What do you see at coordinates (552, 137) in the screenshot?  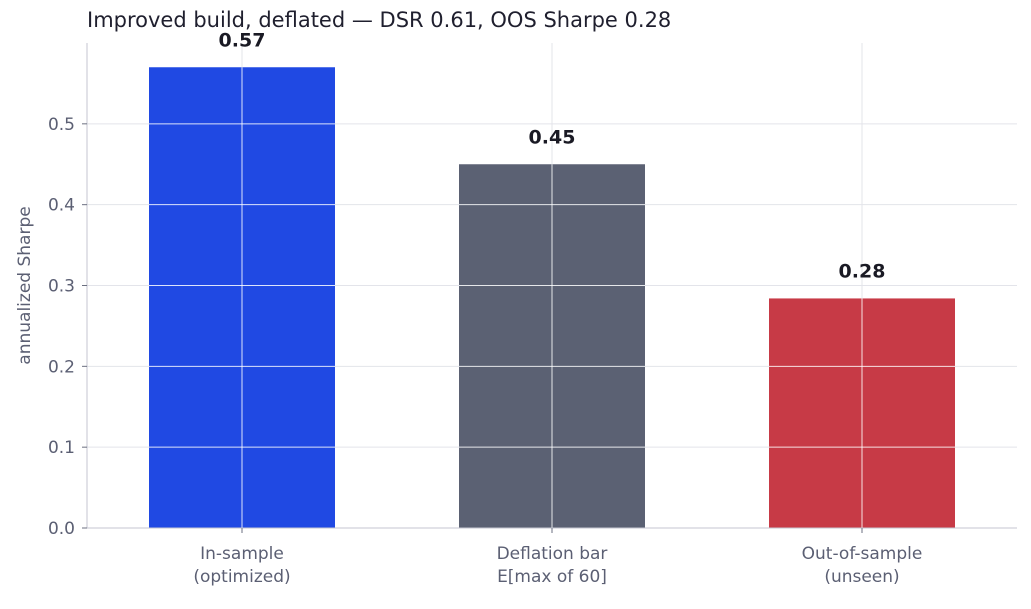 I see `data-label: 0.45` at bounding box center [552, 137].